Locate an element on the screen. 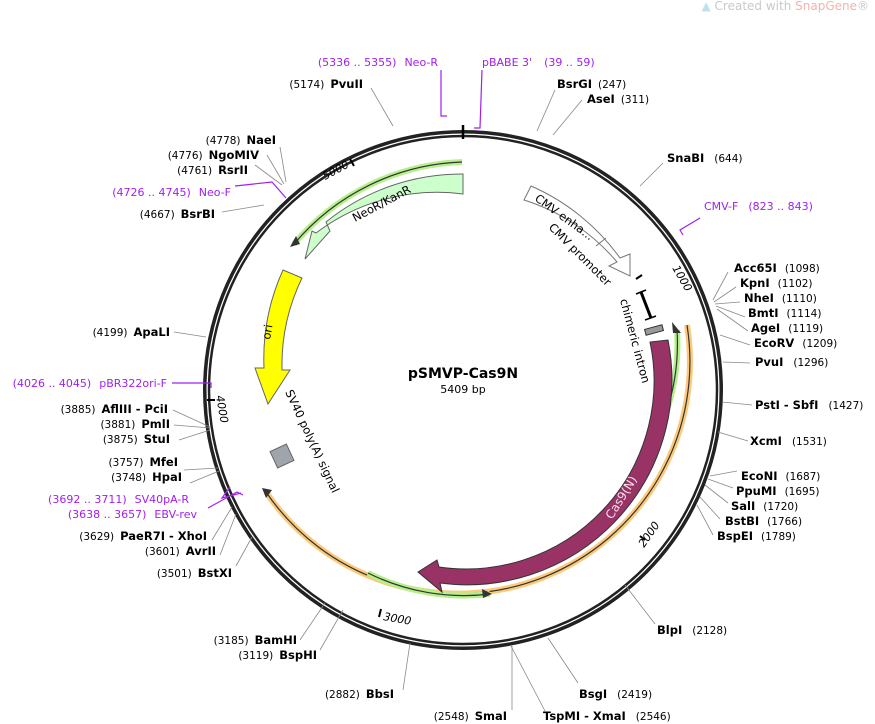 This screenshot has width=875, height=724. svg-text:(3501)BstXI: (3501) BstXI is located at coordinates (194, 573).